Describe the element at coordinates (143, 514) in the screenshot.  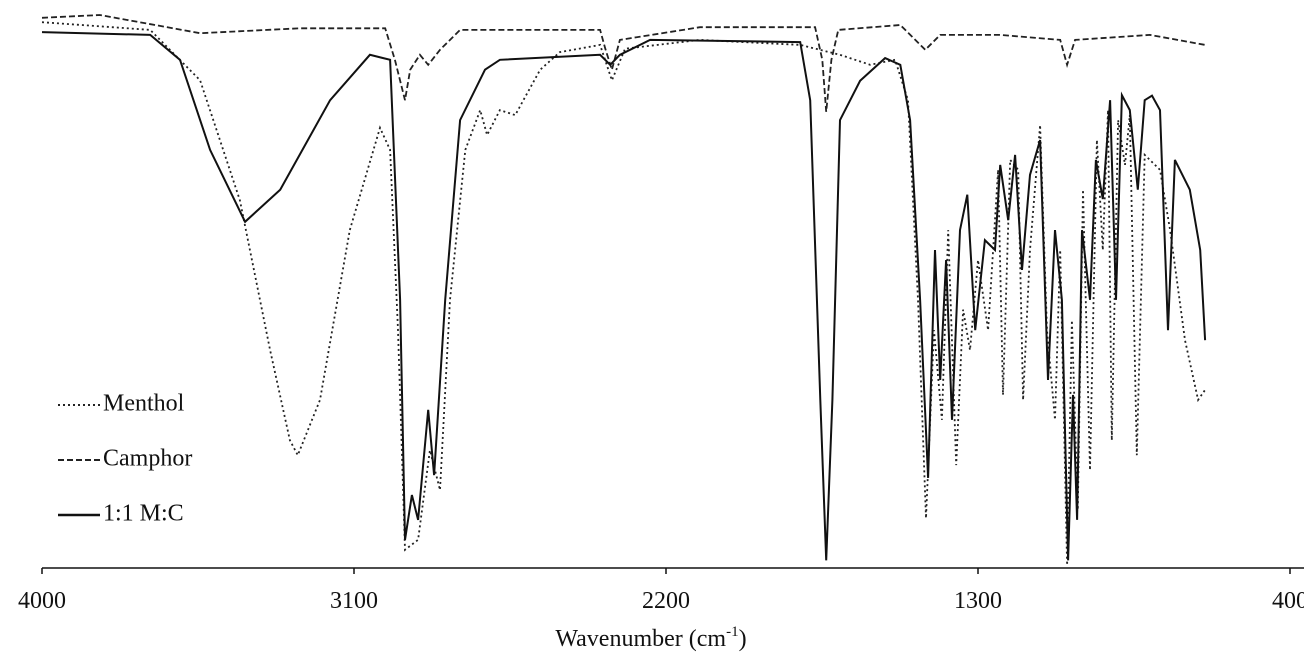
I see `legend-label: 1:1 M:C` at that location.